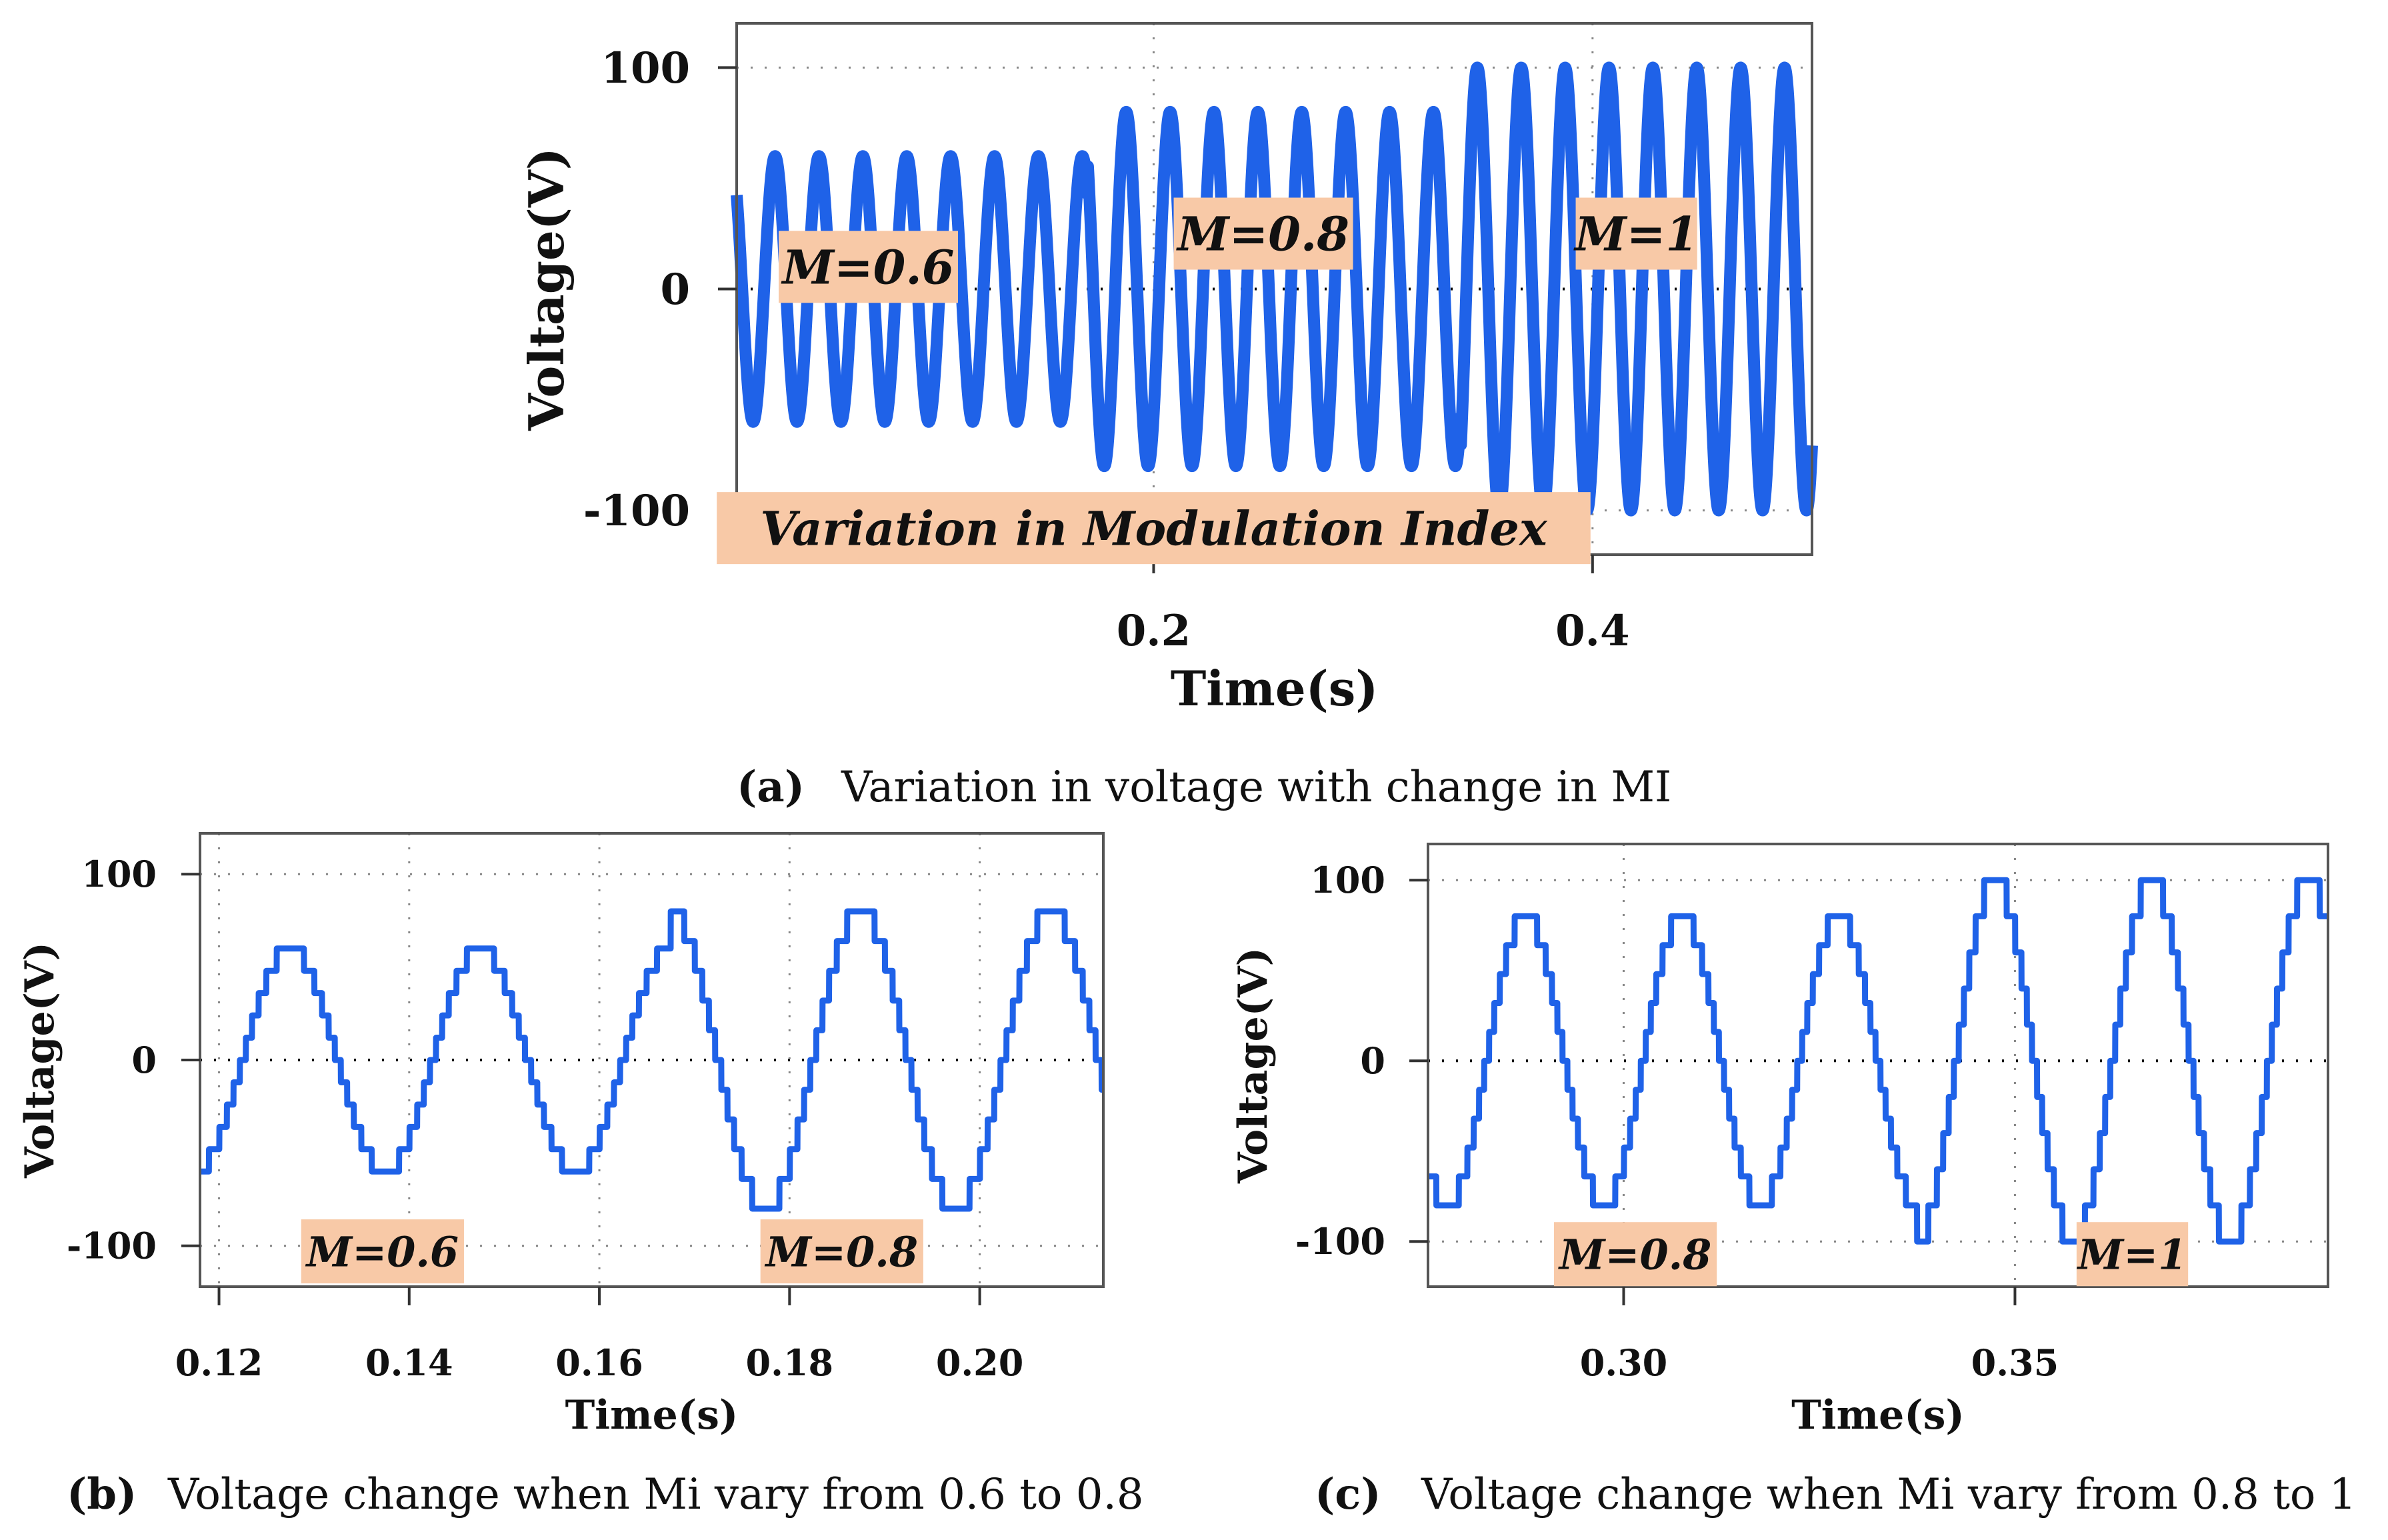 The width and height of the screenshot is (2388, 1540). What do you see at coordinates (1253, 1065) in the screenshot?
I see `panel-c-ylabel: Voltage(V)` at bounding box center [1253, 1065].